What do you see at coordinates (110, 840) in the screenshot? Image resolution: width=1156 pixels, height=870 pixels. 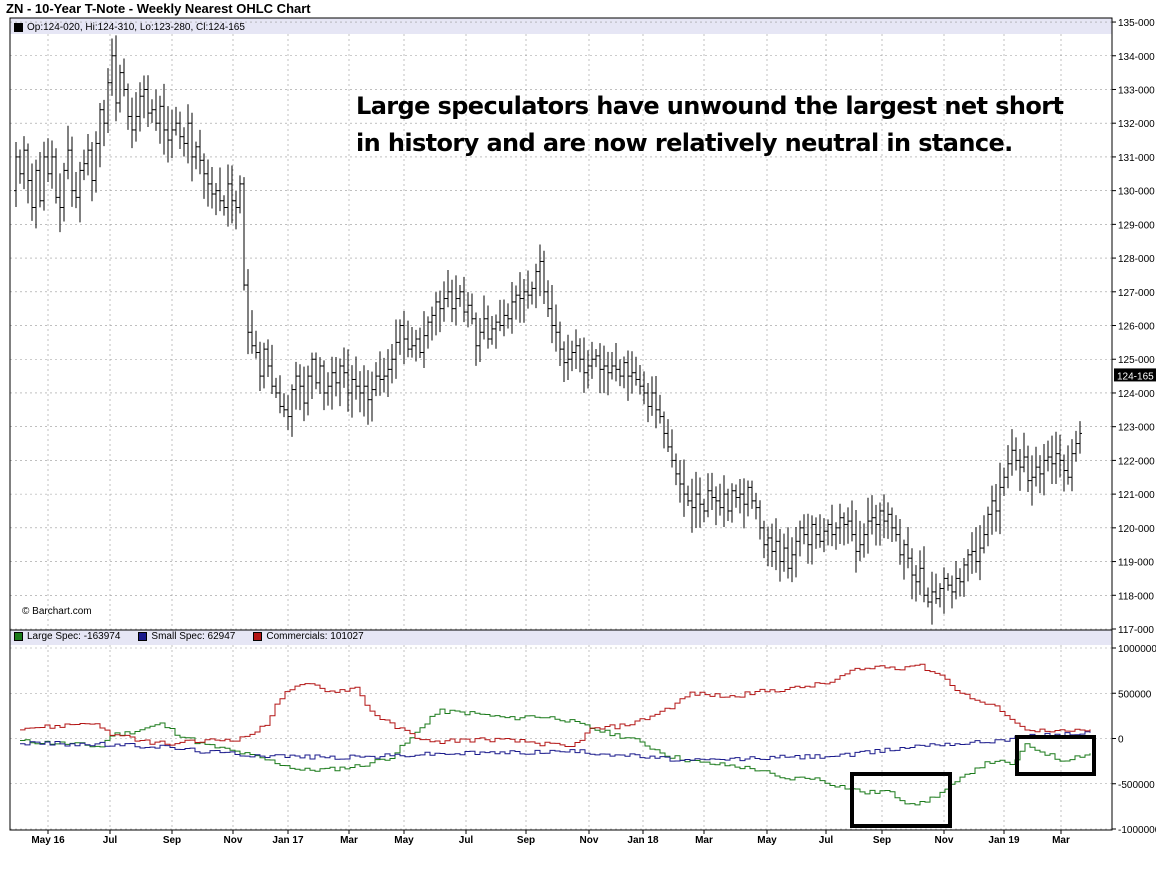 I see `x-tick-label: Jul` at bounding box center [110, 840].